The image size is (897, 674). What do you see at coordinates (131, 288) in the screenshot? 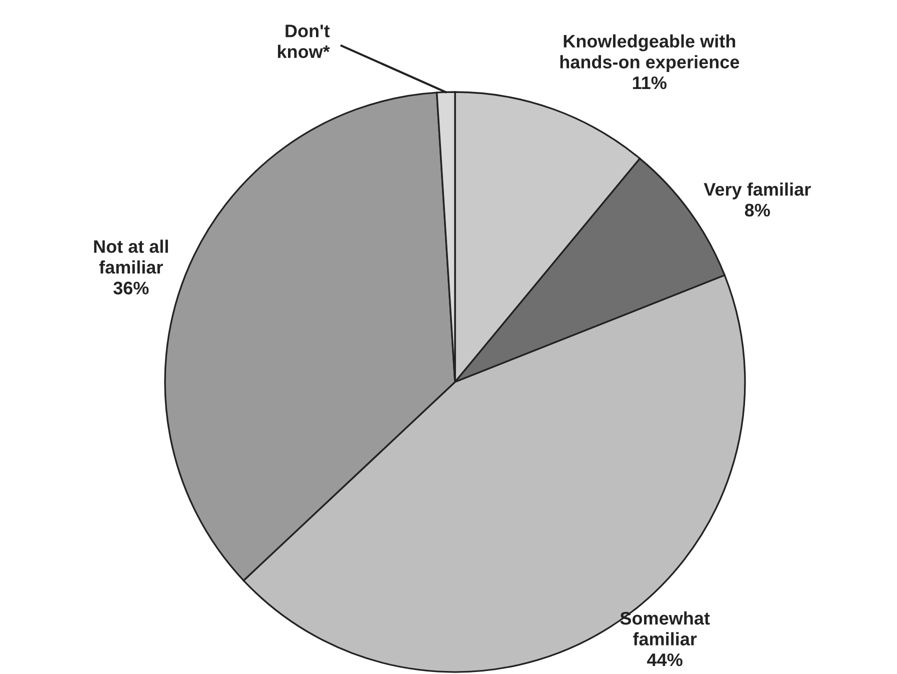
I see `data-label: 36%` at bounding box center [131, 288].